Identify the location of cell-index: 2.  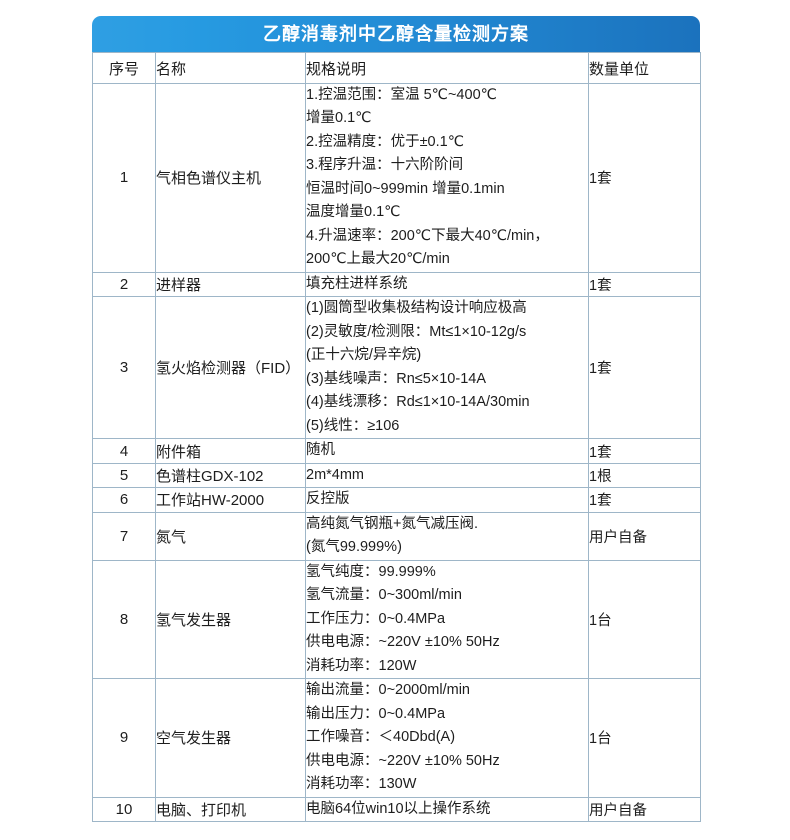
(124, 284).